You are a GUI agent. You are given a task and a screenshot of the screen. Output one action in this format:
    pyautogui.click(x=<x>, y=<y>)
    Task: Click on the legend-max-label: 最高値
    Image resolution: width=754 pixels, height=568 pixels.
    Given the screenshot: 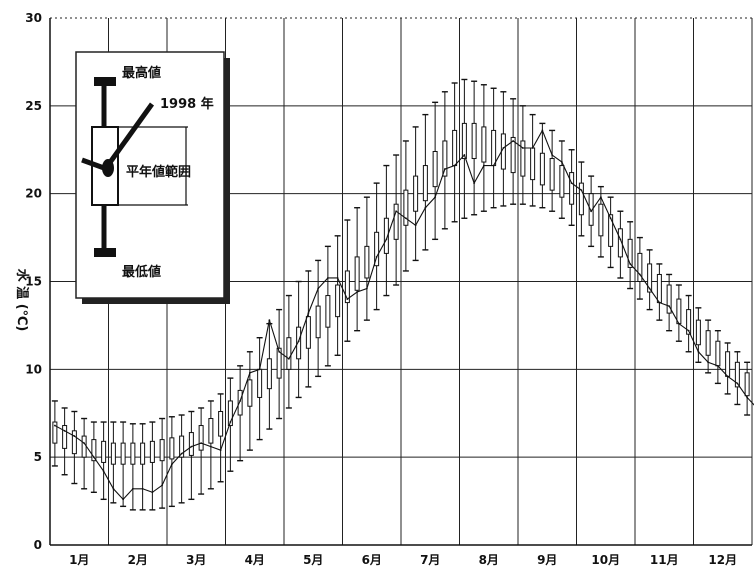 What is the action you would take?
    pyautogui.click(x=141, y=73)
    